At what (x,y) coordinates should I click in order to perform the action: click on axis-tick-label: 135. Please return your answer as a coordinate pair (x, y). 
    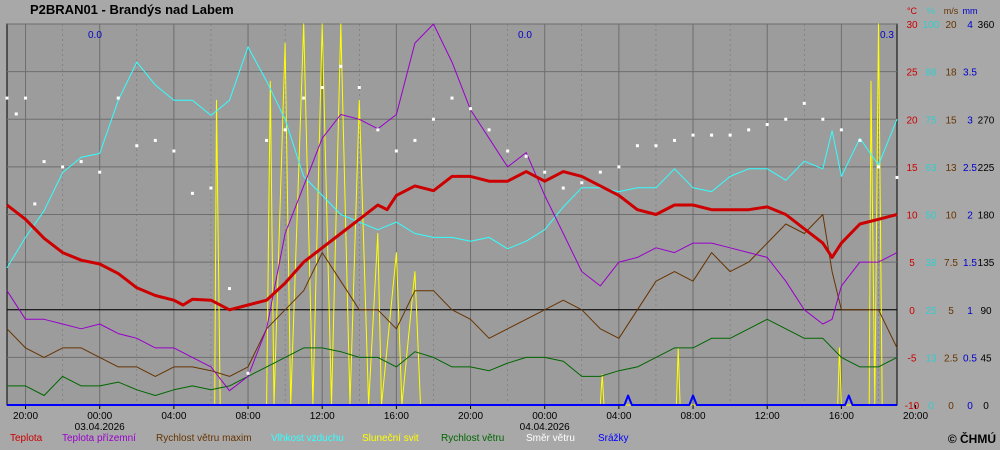
    Looking at the image, I should click on (986, 263).